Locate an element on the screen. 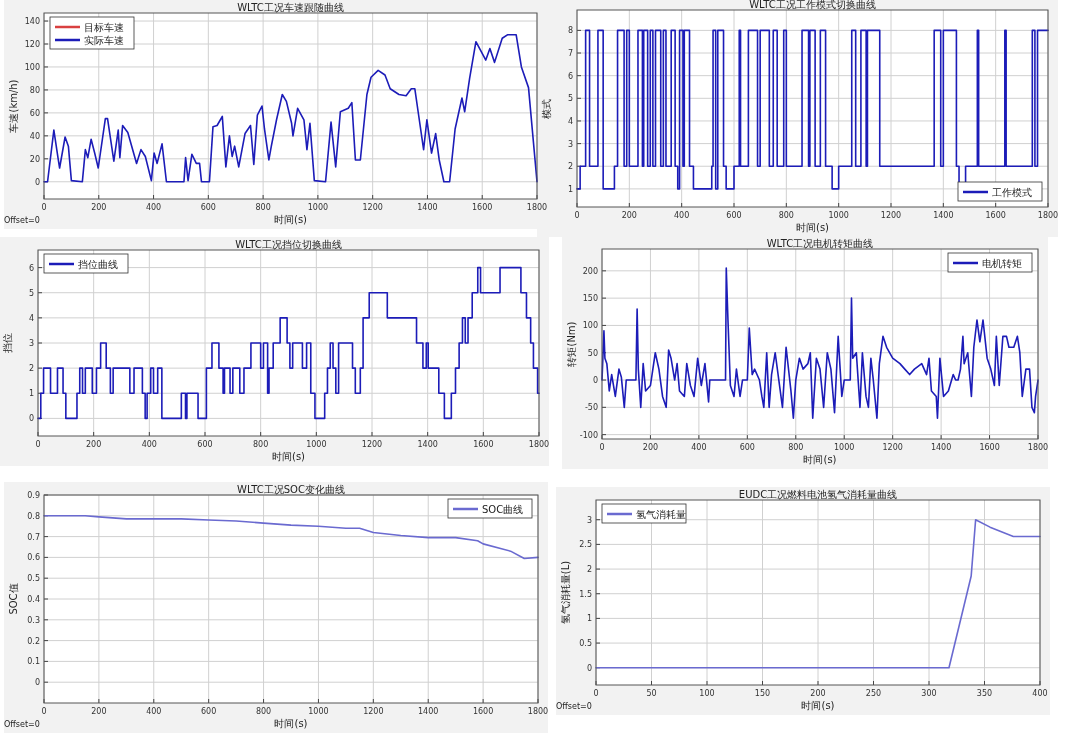  legend-label: 实际车速 is located at coordinates (104, 40).